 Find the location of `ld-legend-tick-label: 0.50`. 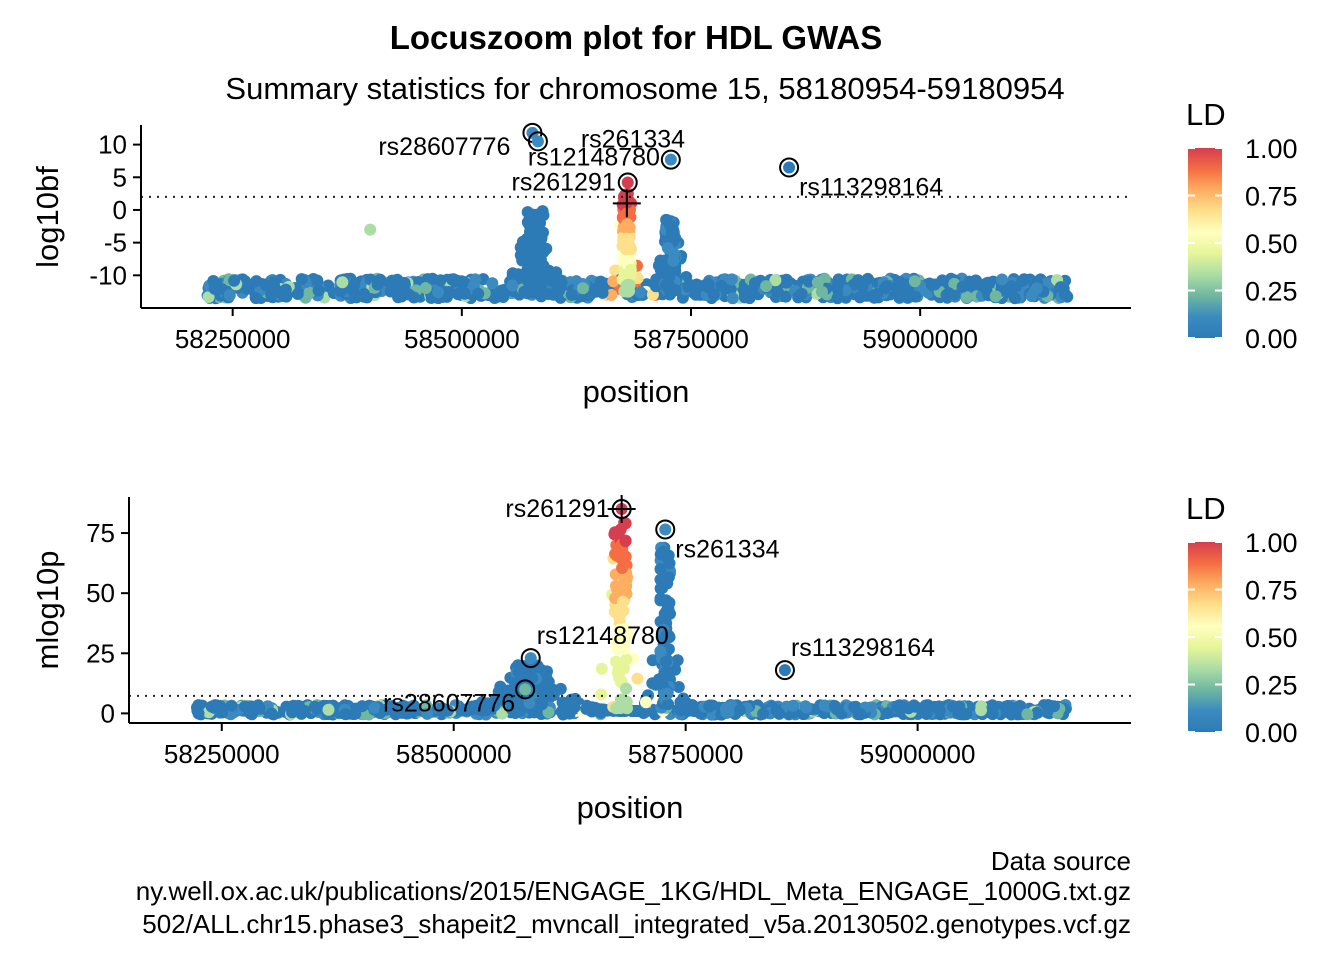

ld-legend-tick-label: 0.50 is located at coordinates (1271, 638).